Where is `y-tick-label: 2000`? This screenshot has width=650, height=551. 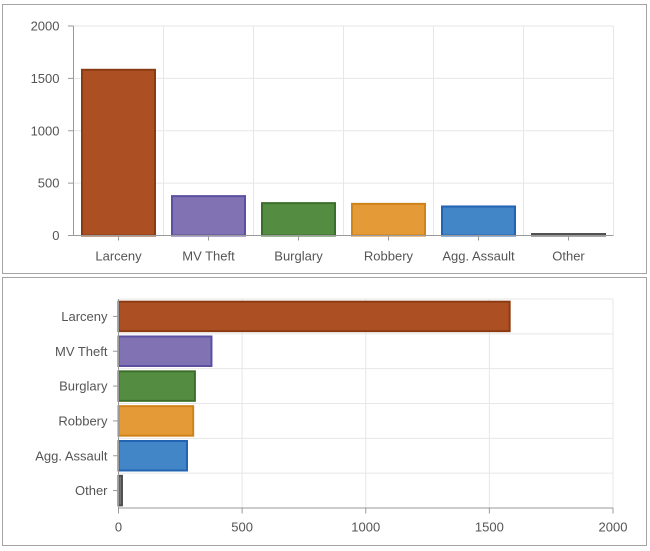 y-tick-label: 2000 is located at coordinates (45, 26).